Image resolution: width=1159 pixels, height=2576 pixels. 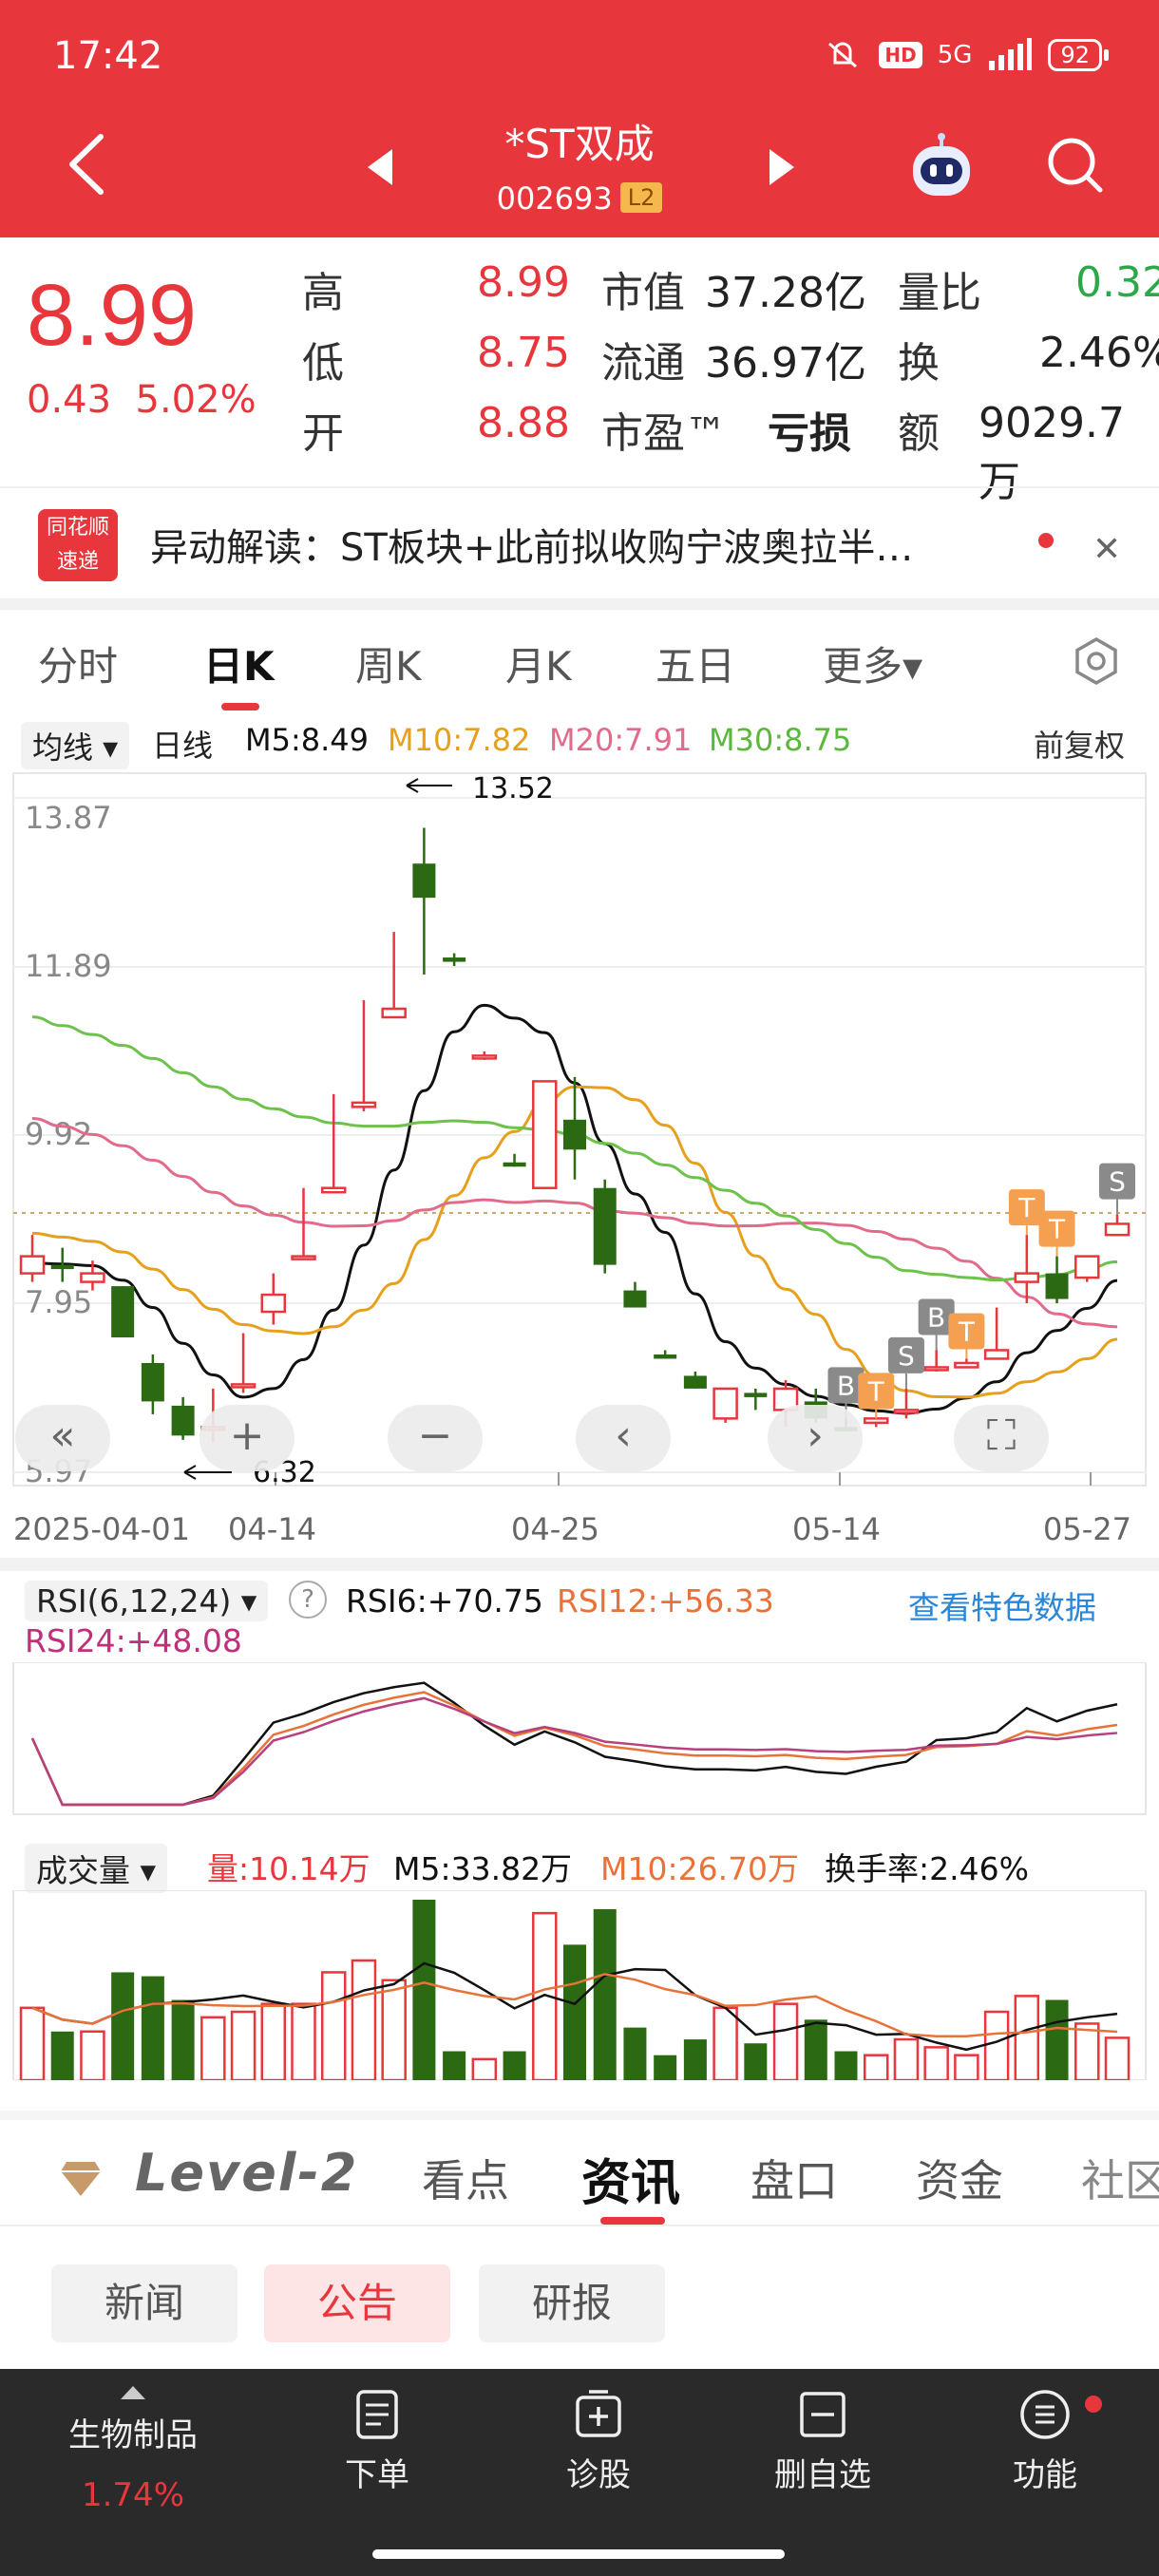 I want to click on rsi12-value: RSI12:+56.33, so click(x=665, y=1600).